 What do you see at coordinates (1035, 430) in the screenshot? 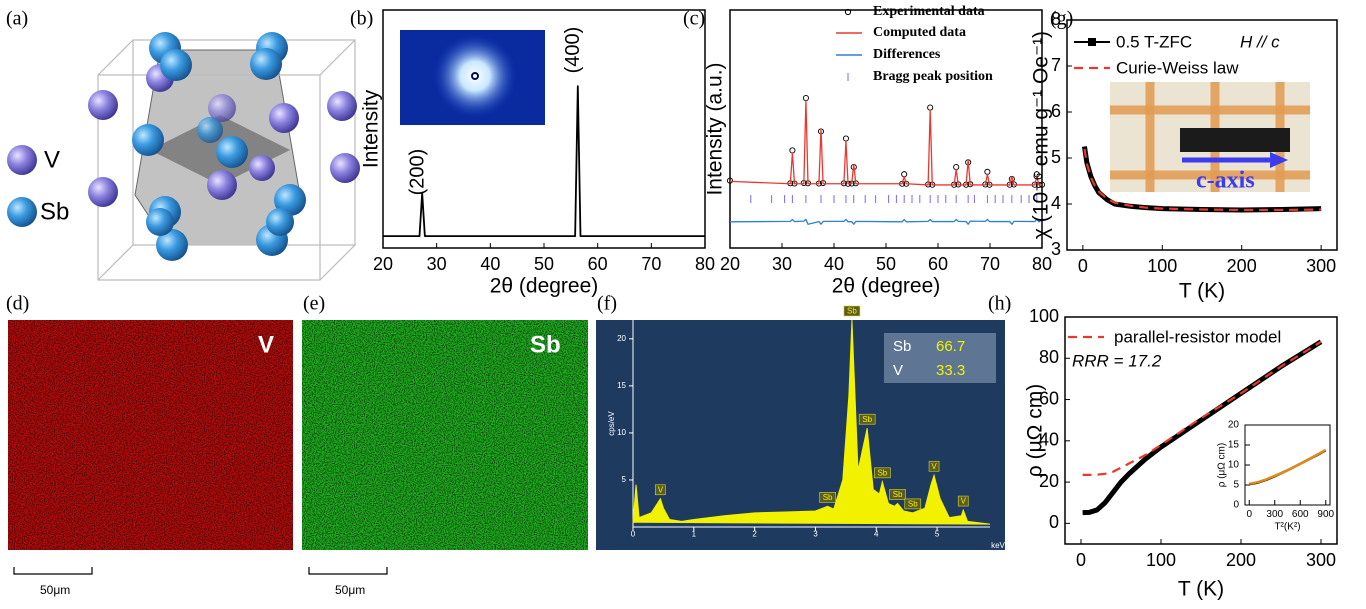
I see `y-axis-label: ρ (μΩ cm)` at bounding box center [1035, 430].